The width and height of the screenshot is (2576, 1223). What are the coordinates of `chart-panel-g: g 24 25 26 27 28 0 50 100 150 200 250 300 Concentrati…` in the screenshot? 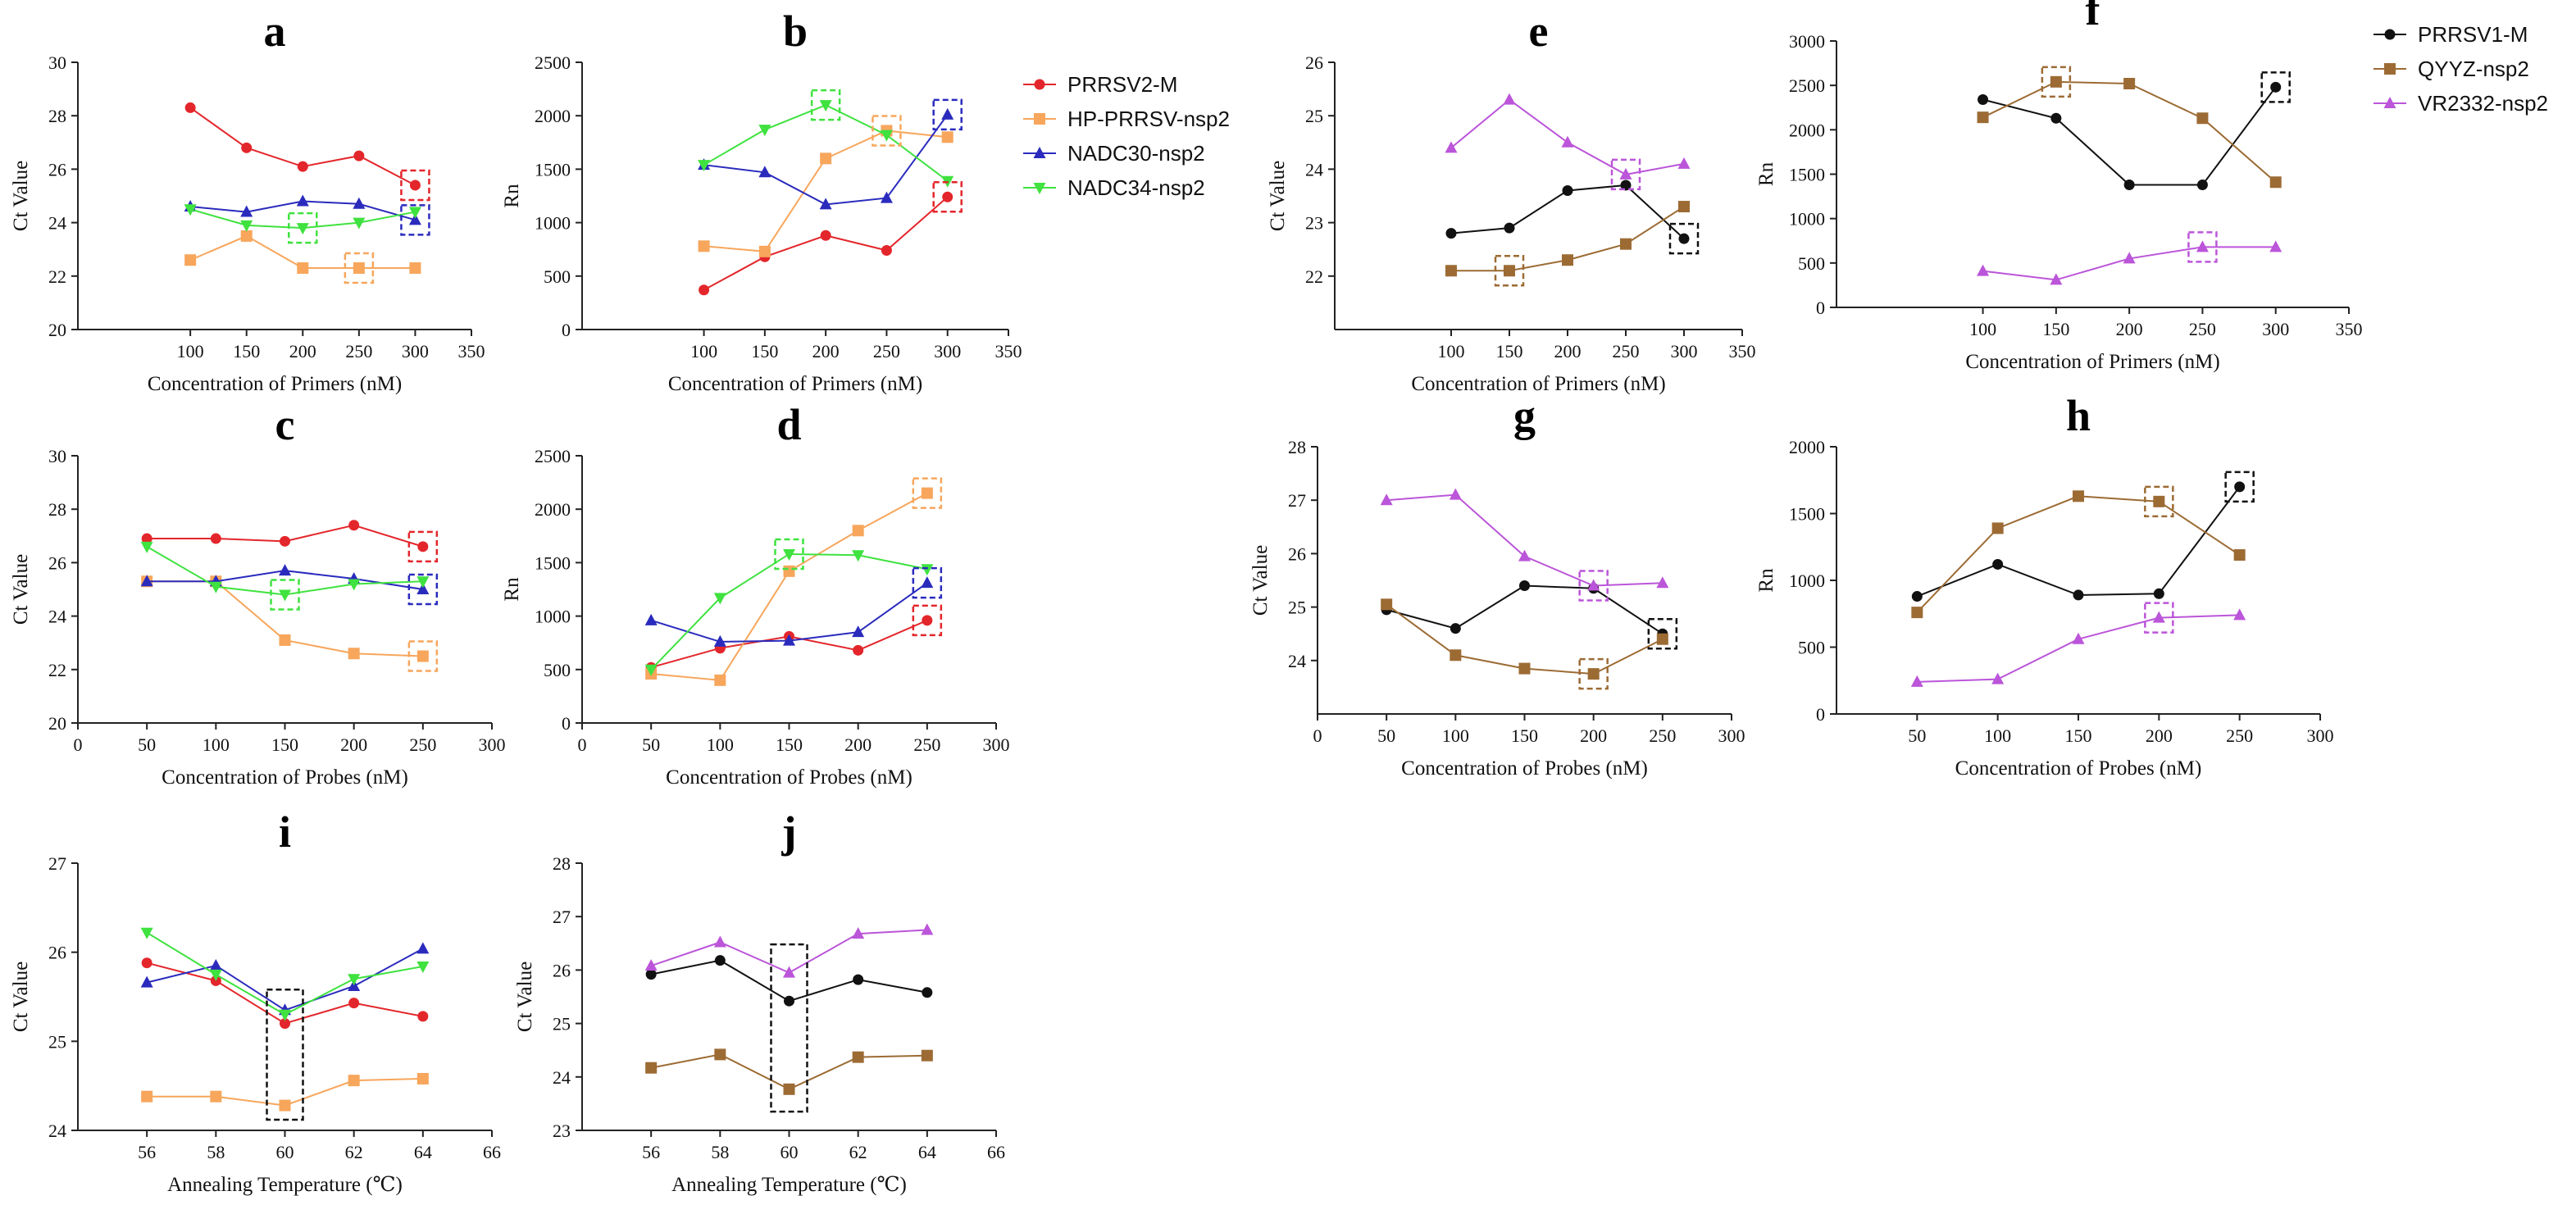 It's located at (1497, 586).